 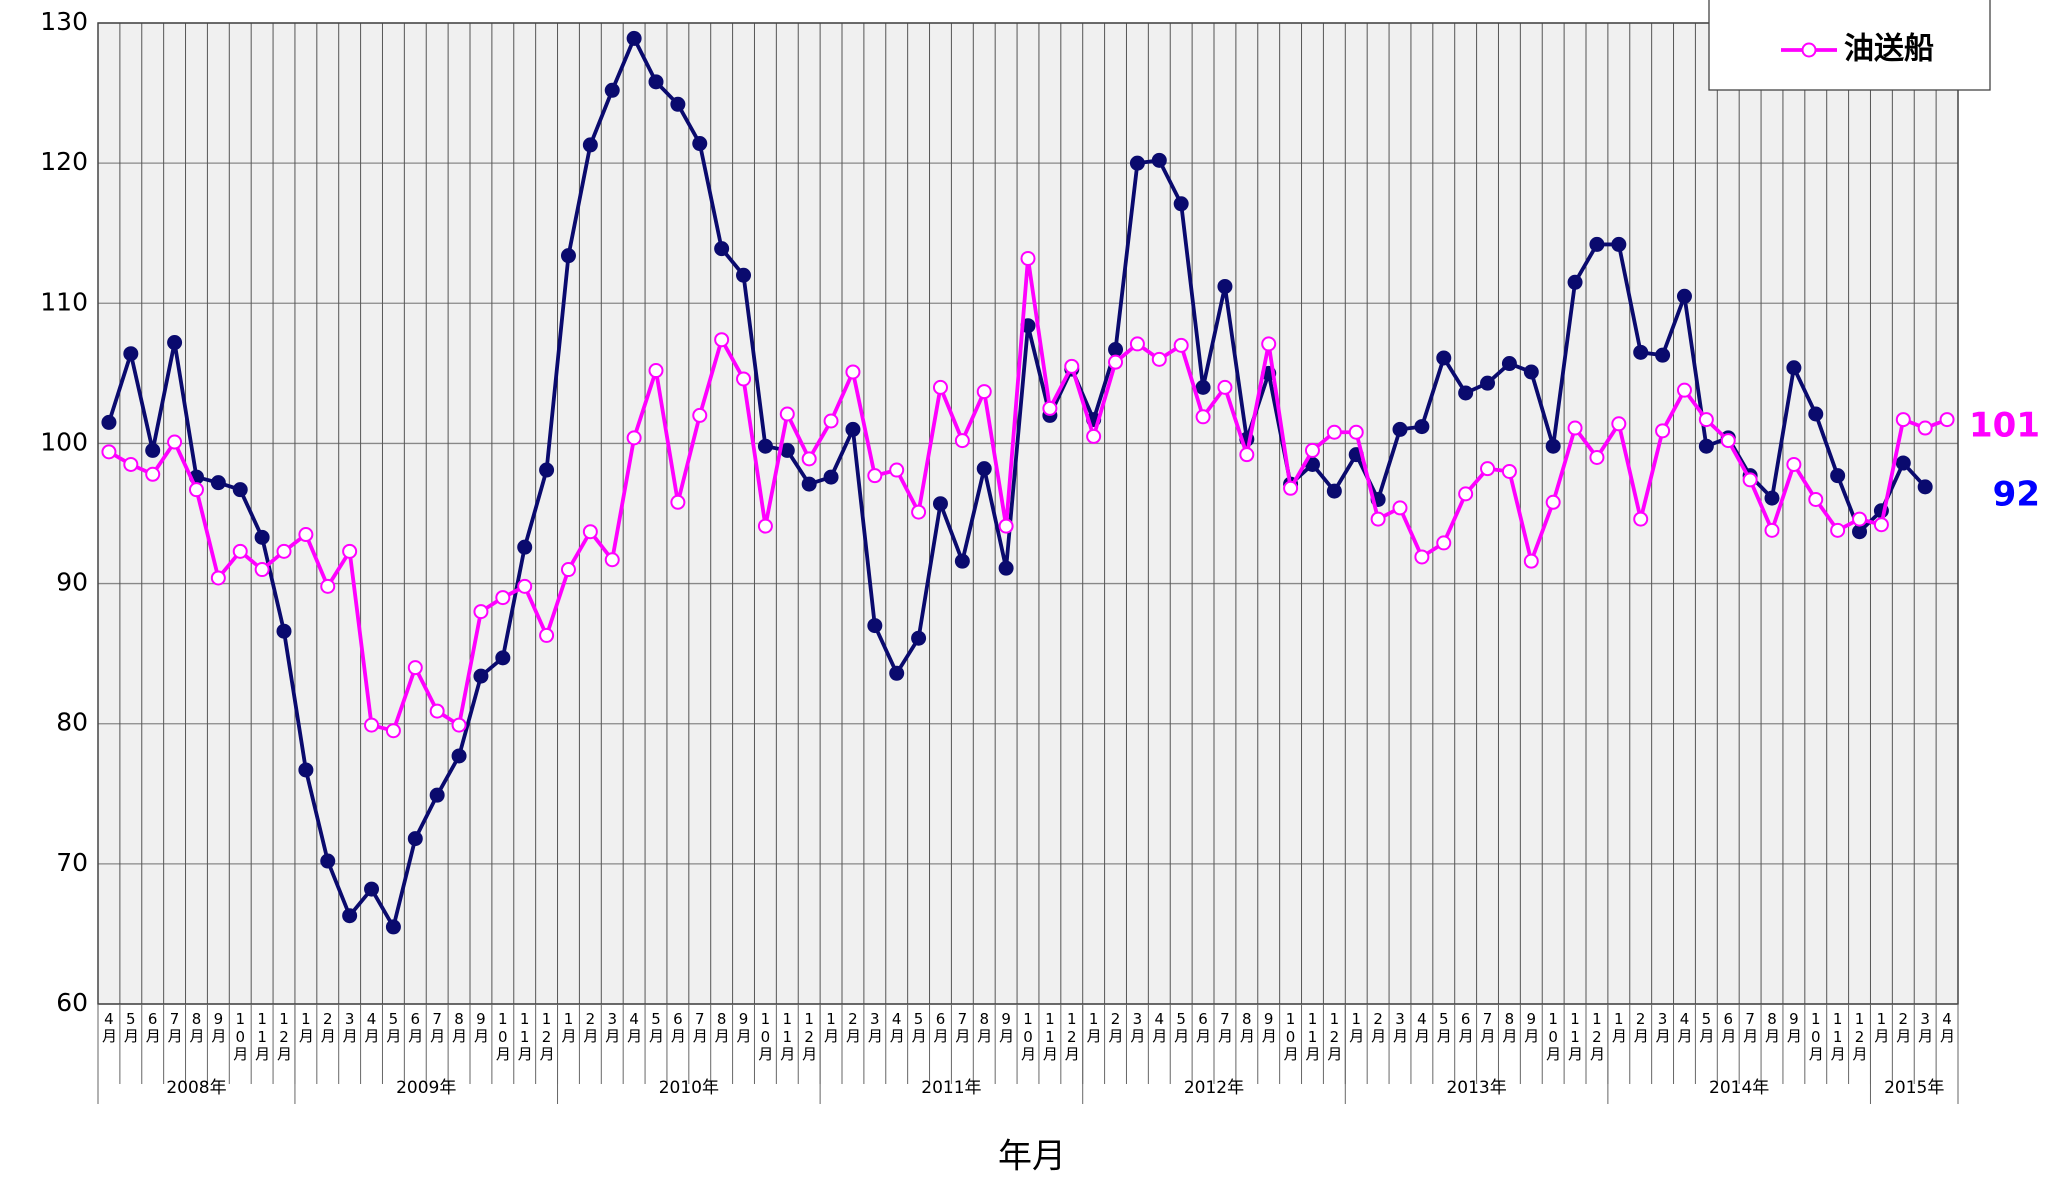 What do you see at coordinates (1809, 50) in the screenshot?
I see `legend-marker` at bounding box center [1809, 50].